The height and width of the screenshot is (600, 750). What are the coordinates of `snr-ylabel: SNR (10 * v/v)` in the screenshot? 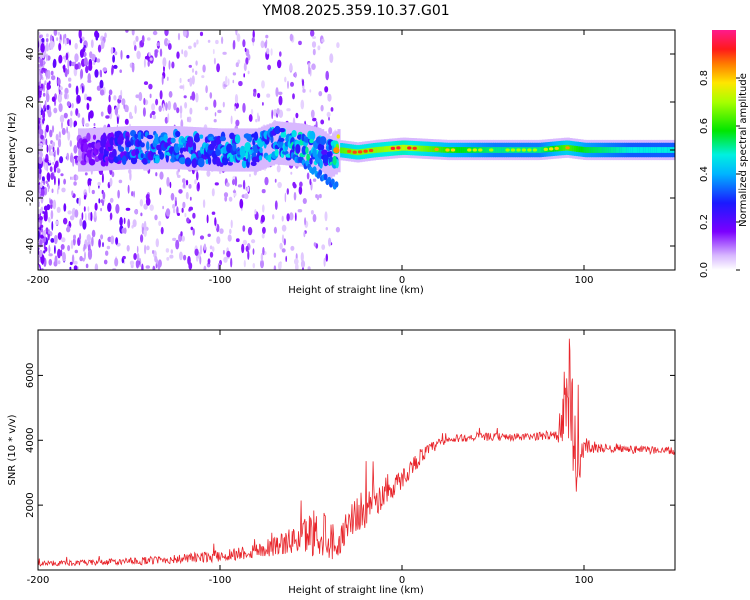 It's located at (12, 449).